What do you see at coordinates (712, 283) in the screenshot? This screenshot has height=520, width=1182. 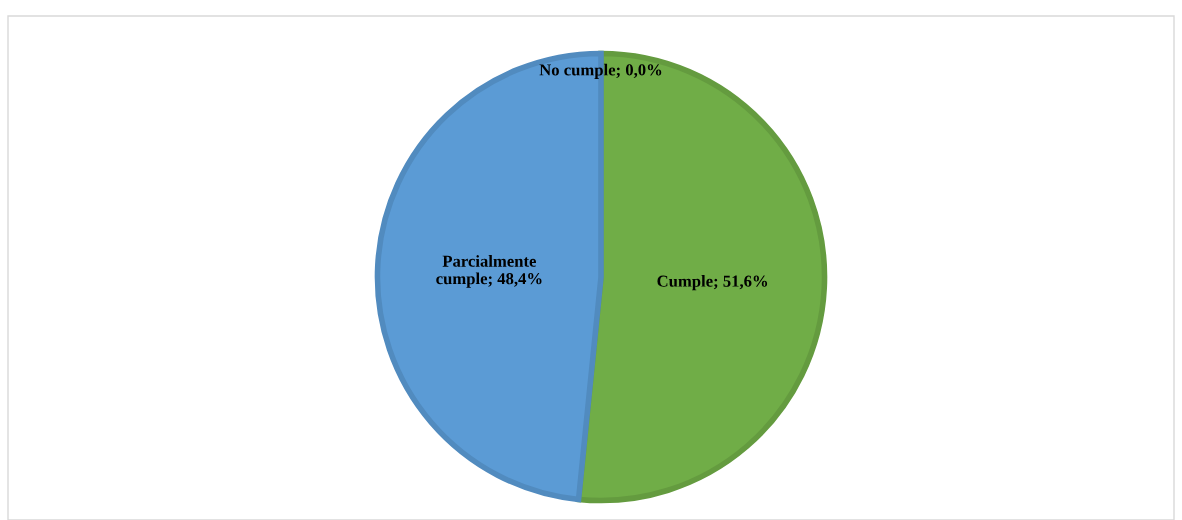 I see `slice-label: Cumple; 51,6%` at bounding box center [712, 283].